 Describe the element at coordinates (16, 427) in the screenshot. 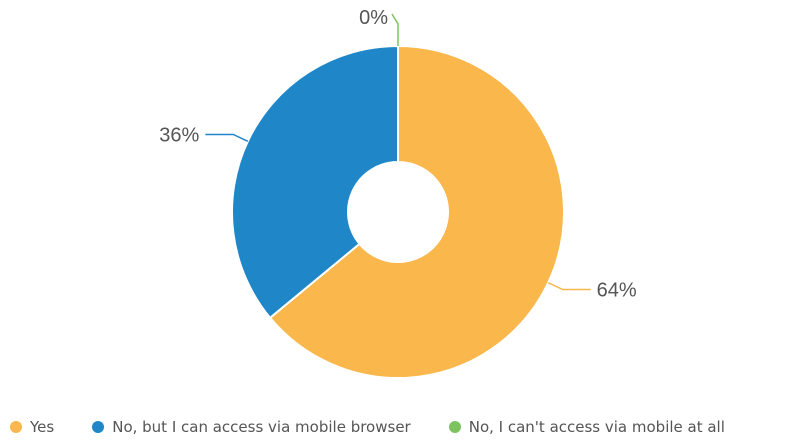

I see `legend-dot-yes` at that location.